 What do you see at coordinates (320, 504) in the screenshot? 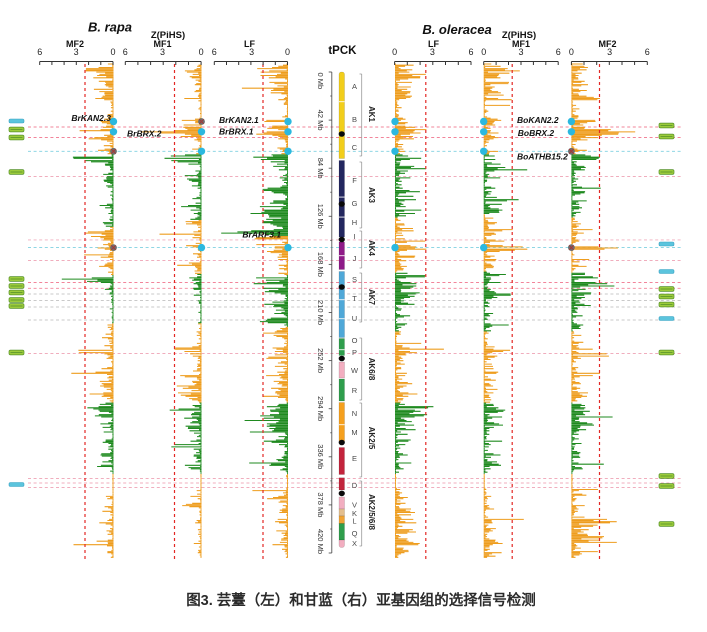
I see `svg-text: 378 Mb` at bounding box center [320, 504].